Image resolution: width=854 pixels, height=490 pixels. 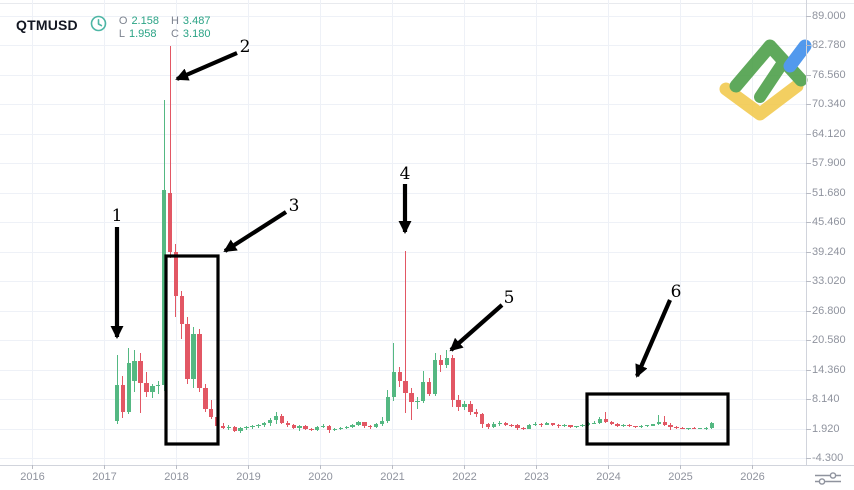 I want to click on price-axis-label: 14.360, so click(x=829, y=369).